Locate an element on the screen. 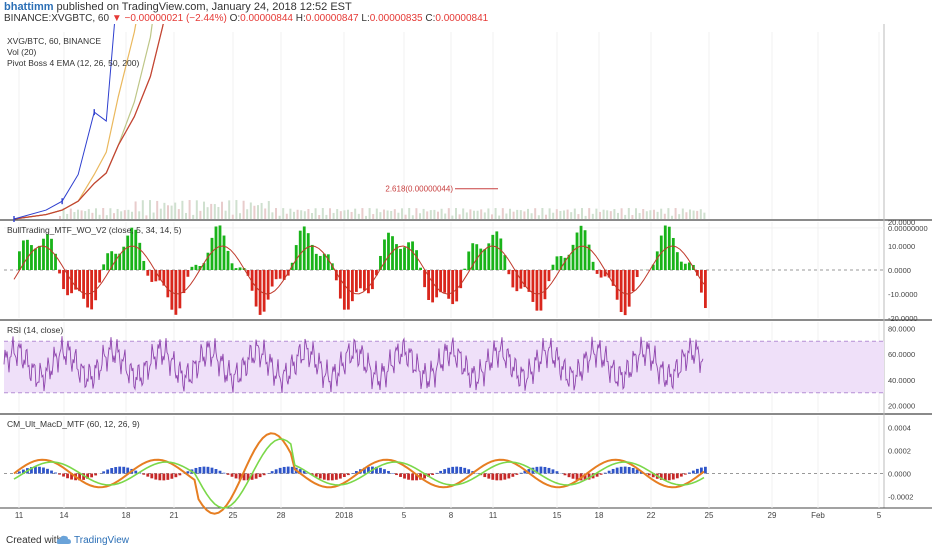  high-label: H: is located at coordinates (300, 18).